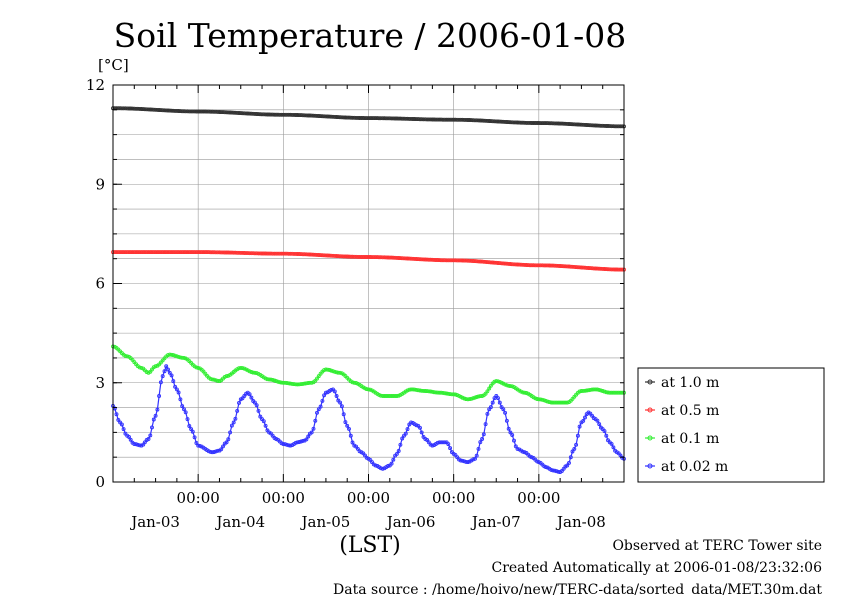 The image size is (842, 595). I want to click on x-date-label: Jan-08, so click(580, 522).